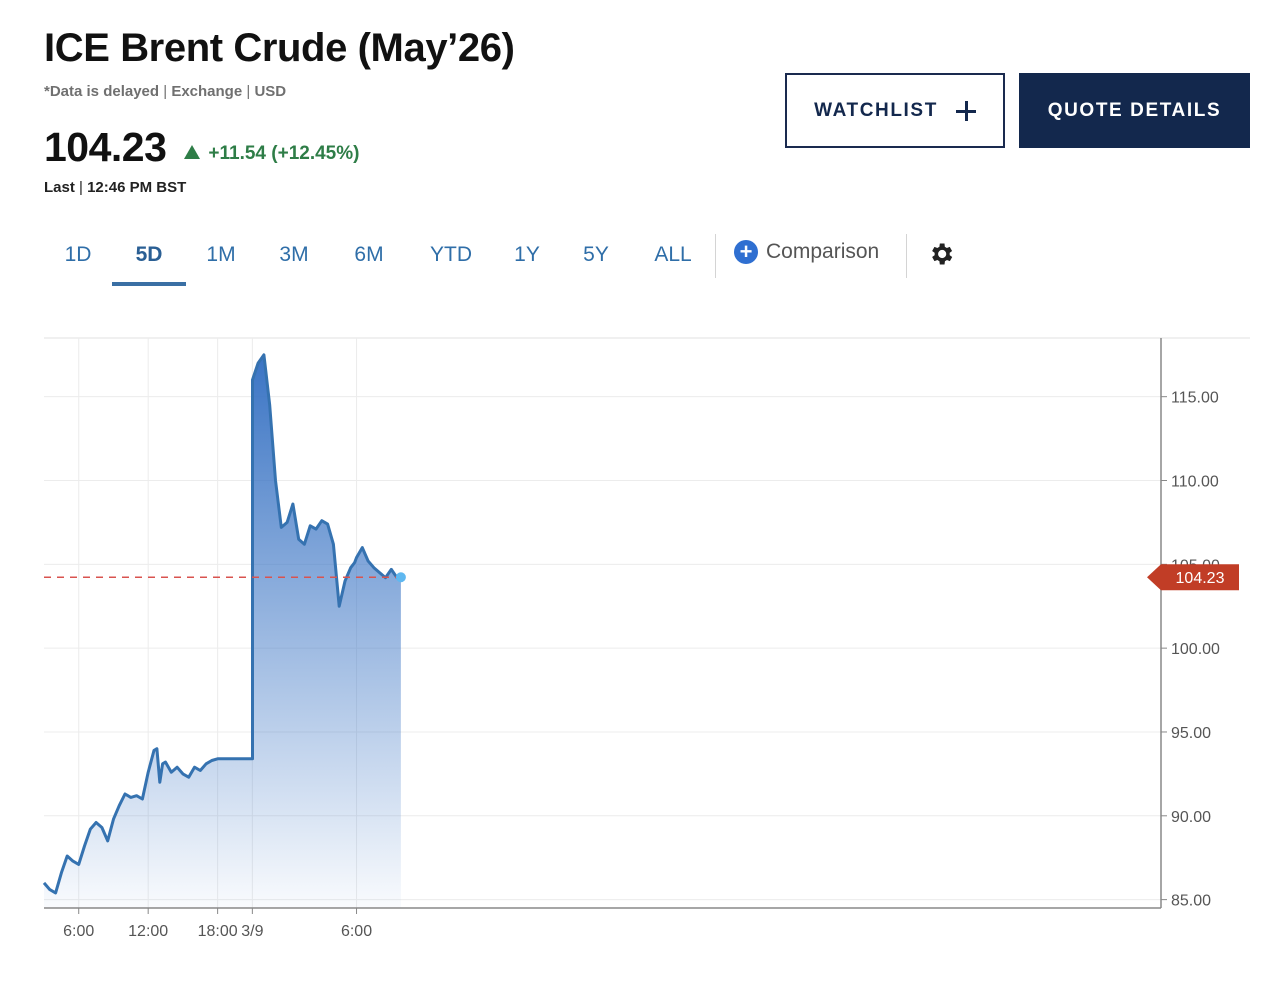 The width and height of the screenshot is (1280, 981). I want to click on quote-details-button: QUOTE DETAILS, so click(1134, 110).